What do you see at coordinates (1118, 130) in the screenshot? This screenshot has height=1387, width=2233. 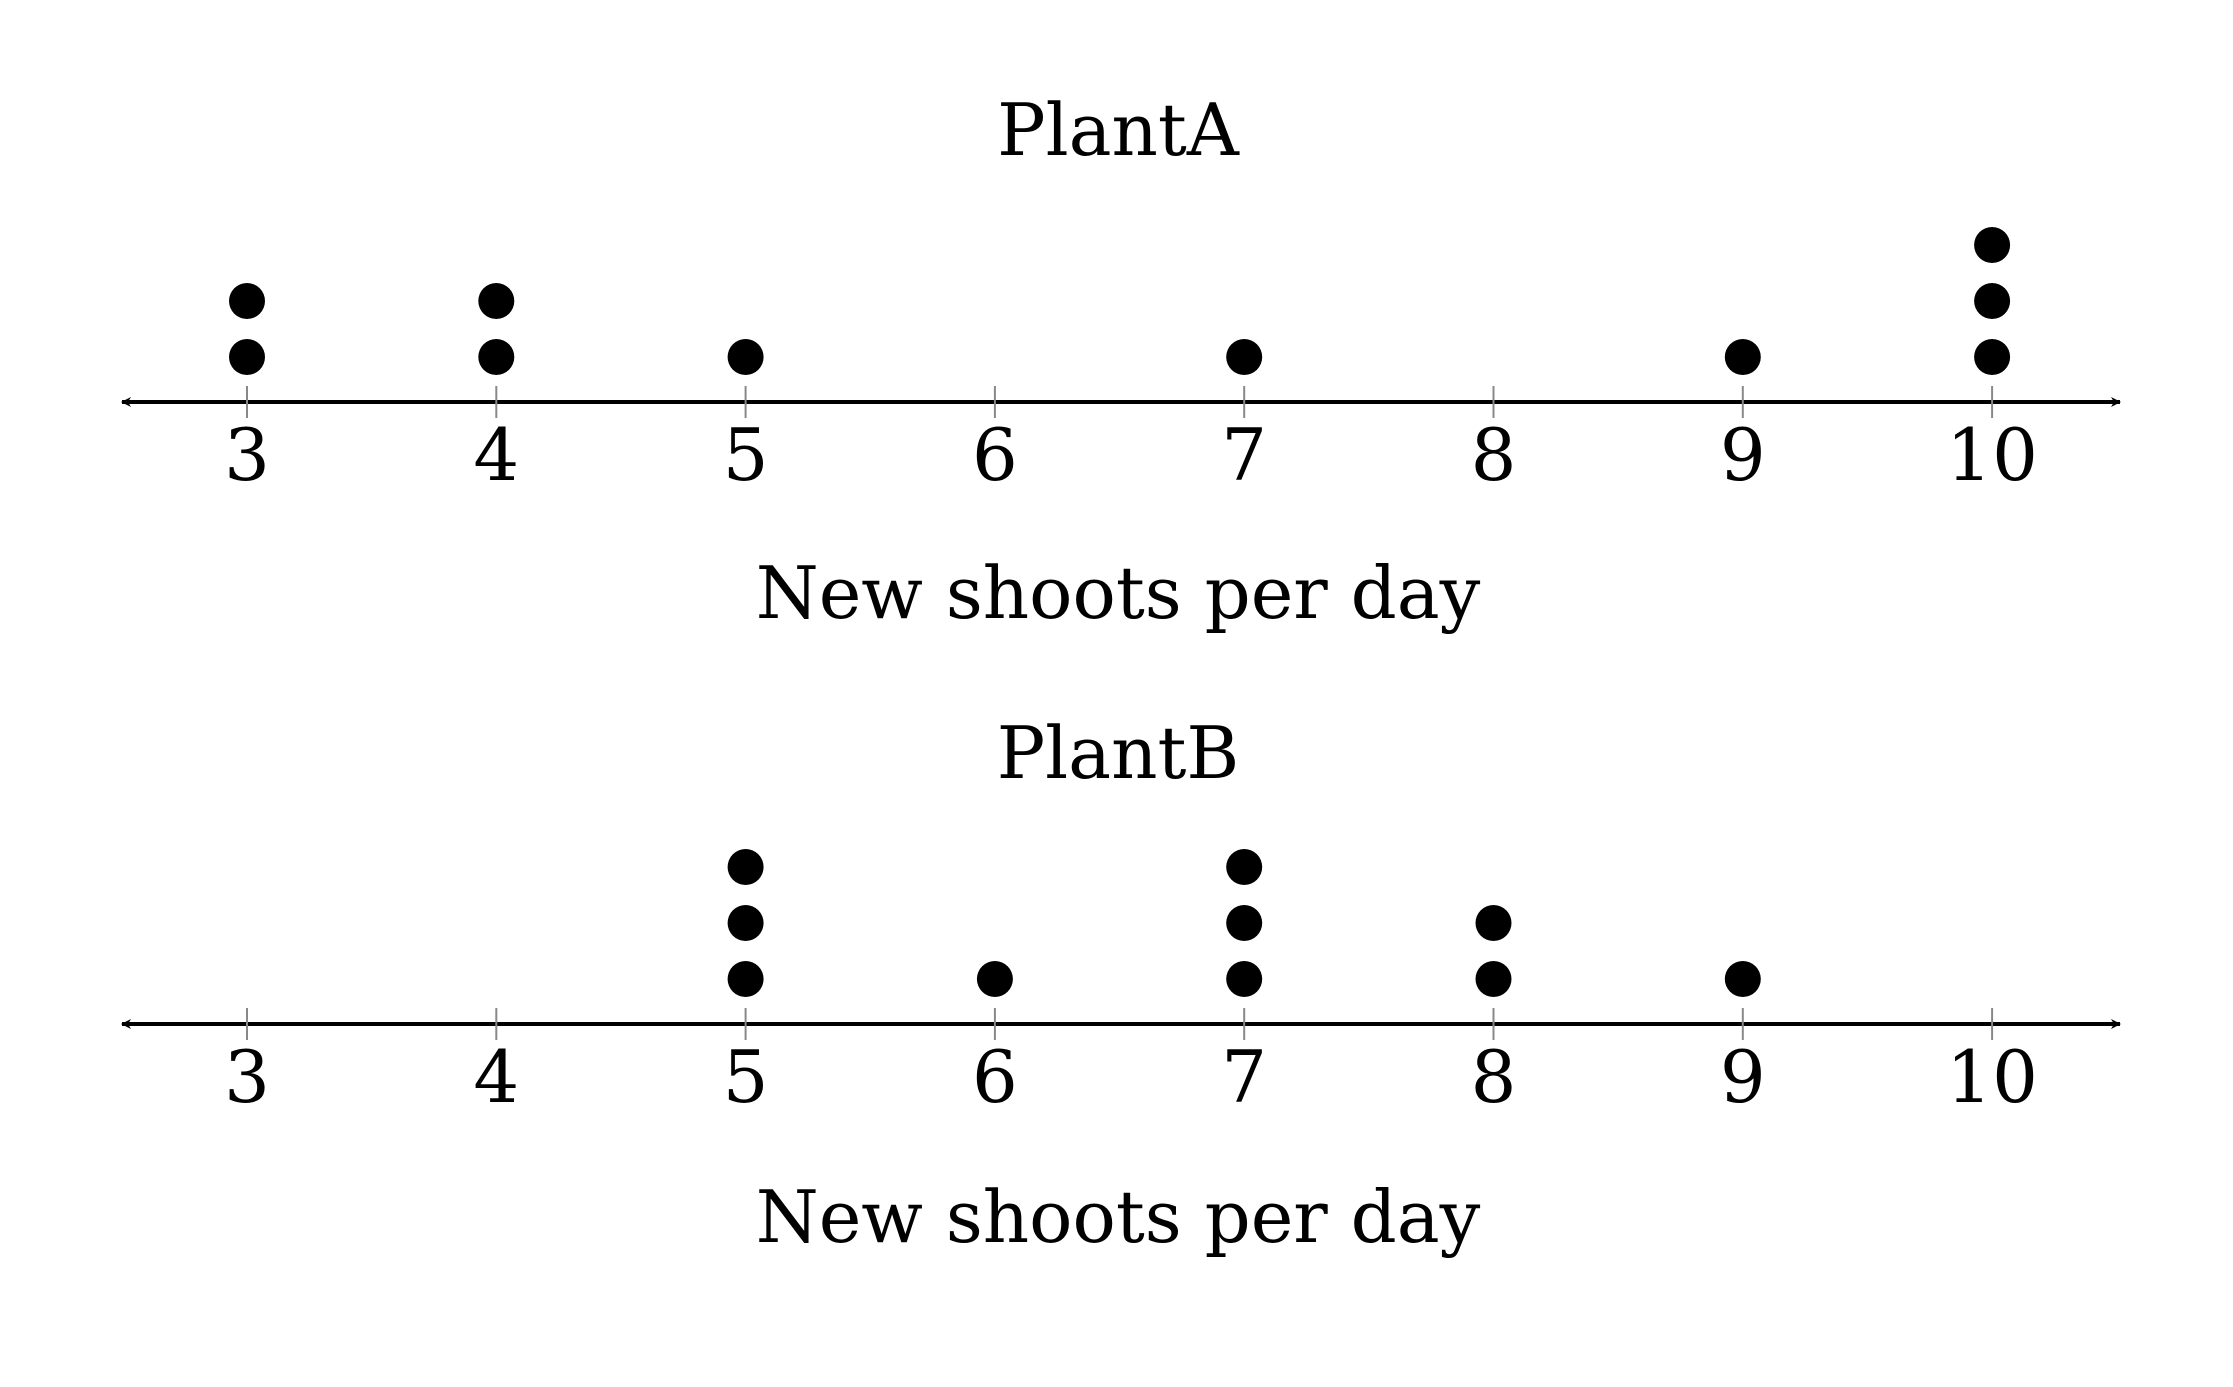 I see `chart-title: PlantA` at bounding box center [1118, 130].